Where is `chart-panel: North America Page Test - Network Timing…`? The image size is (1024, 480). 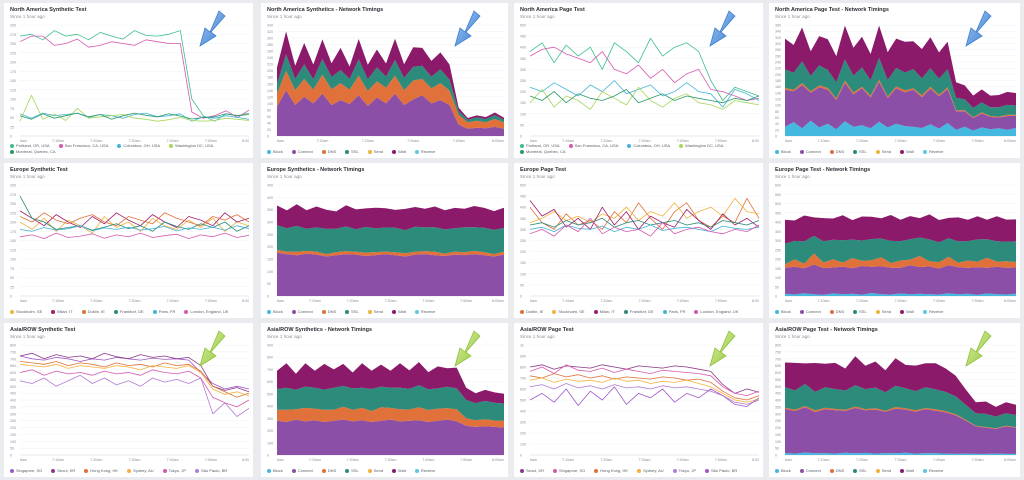 chart-panel: North America Page Test - Network Timing… is located at coordinates (894, 80).